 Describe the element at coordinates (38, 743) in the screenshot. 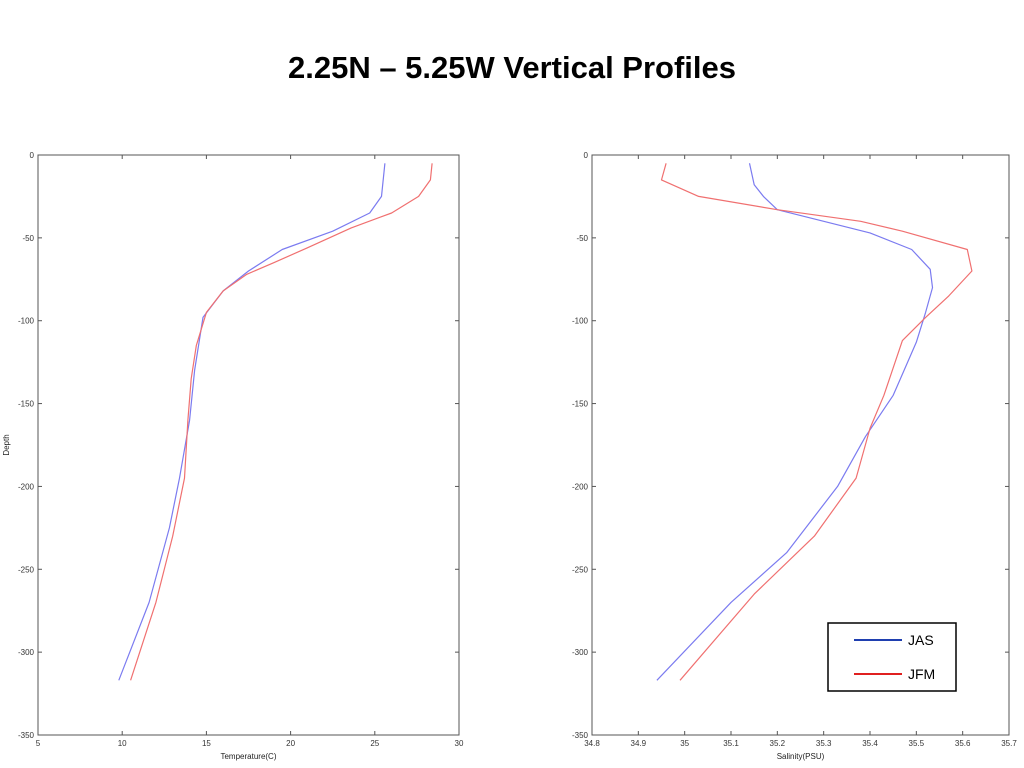

I see `x-tick-label: 5` at that location.